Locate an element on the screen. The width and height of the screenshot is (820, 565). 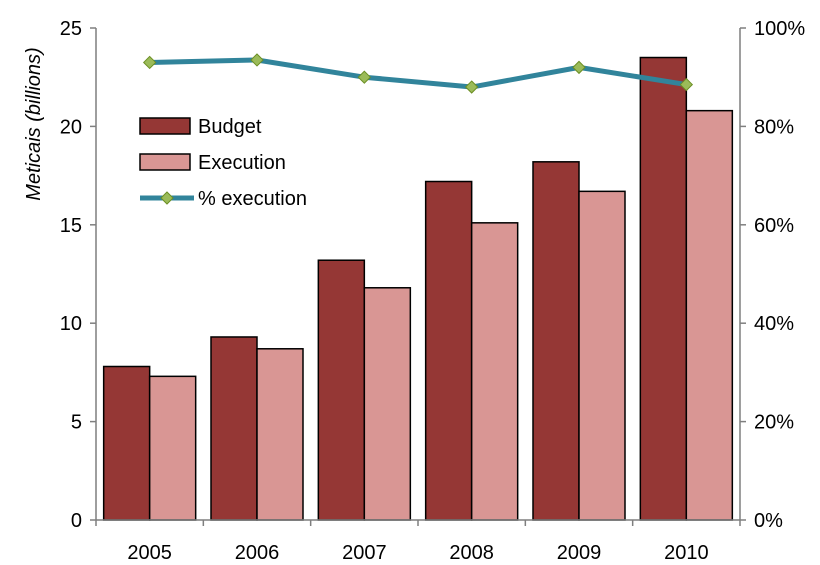
x-tick-label-2006: 2006 is located at coordinates (257, 553).